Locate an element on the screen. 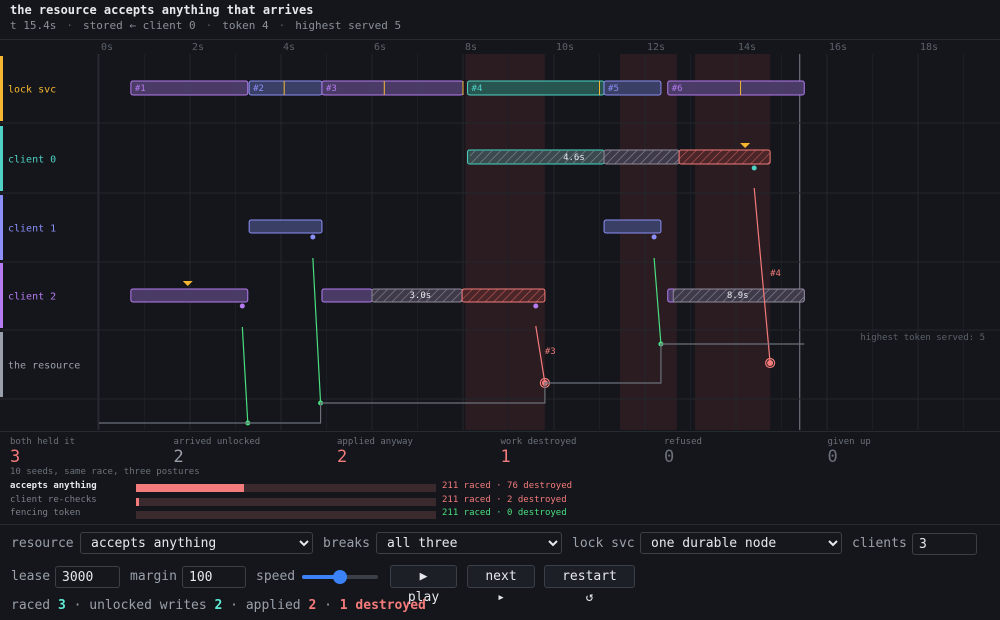  applied-count: 2 is located at coordinates (312, 605).